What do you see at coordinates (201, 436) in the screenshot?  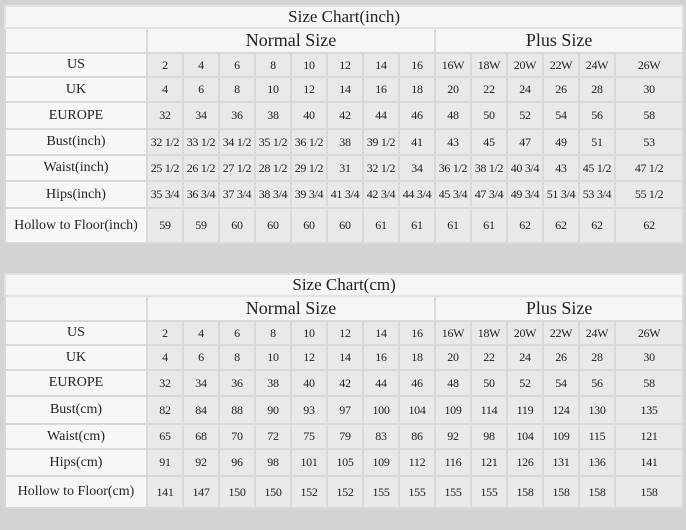 I see `table-cell: 68` at bounding box center [201, 436].